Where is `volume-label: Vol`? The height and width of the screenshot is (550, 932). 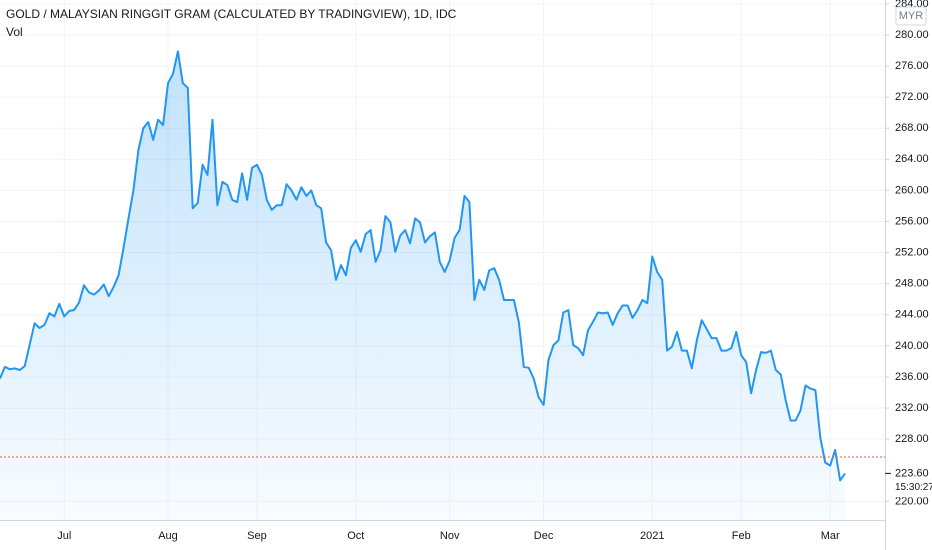 volume-label: Vol is located at coordinates (14, 32).